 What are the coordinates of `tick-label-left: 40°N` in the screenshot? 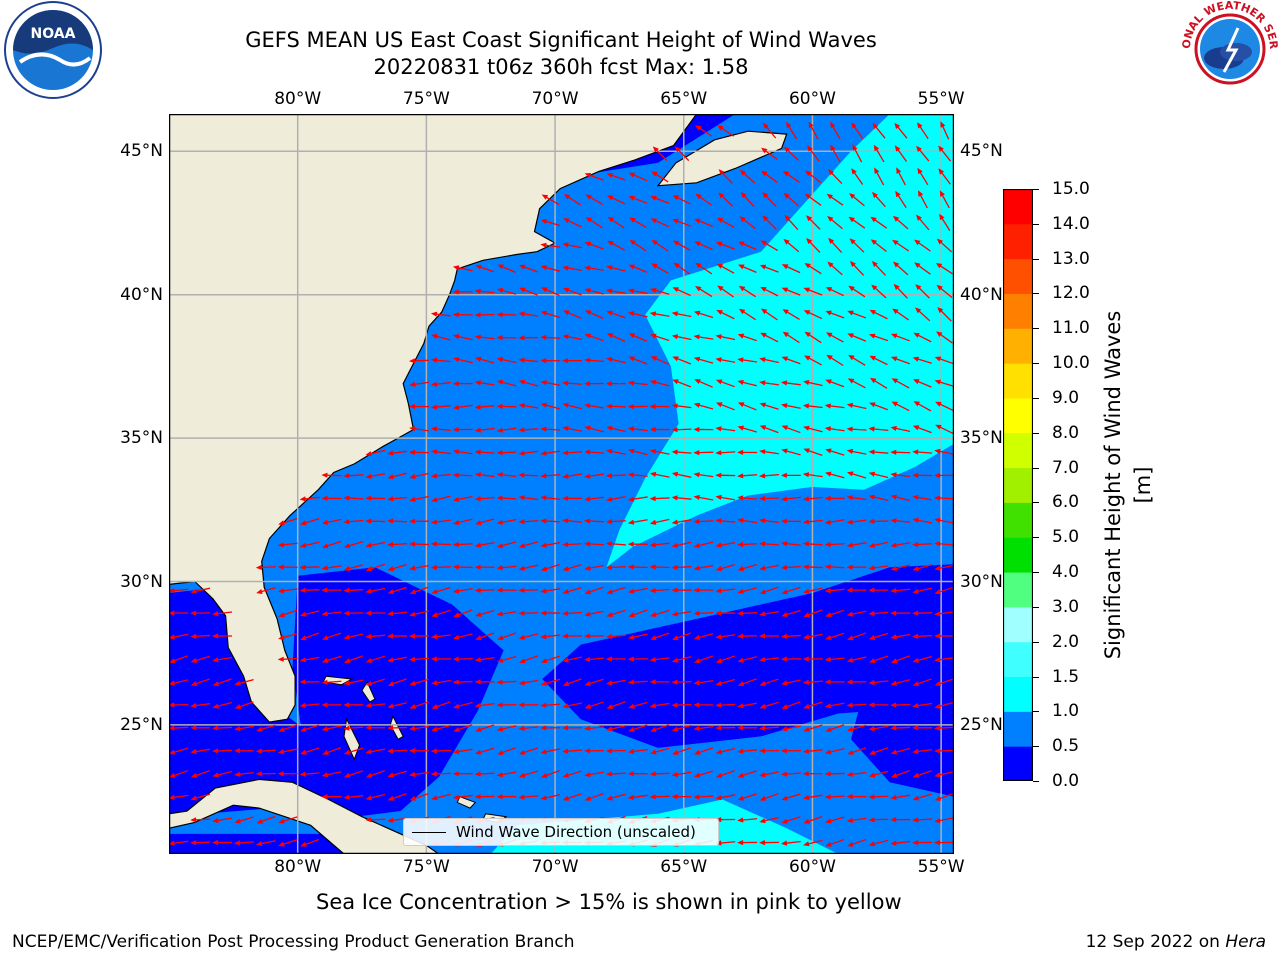 It's located at (141, 294).